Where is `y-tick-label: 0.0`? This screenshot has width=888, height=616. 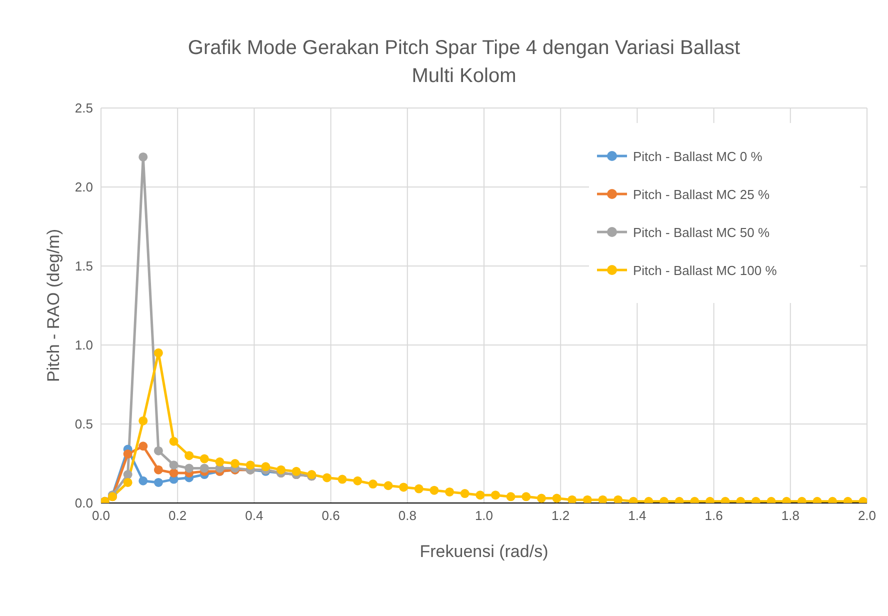
y-tick-label: 0.0 is located at coordinates (83, 503).